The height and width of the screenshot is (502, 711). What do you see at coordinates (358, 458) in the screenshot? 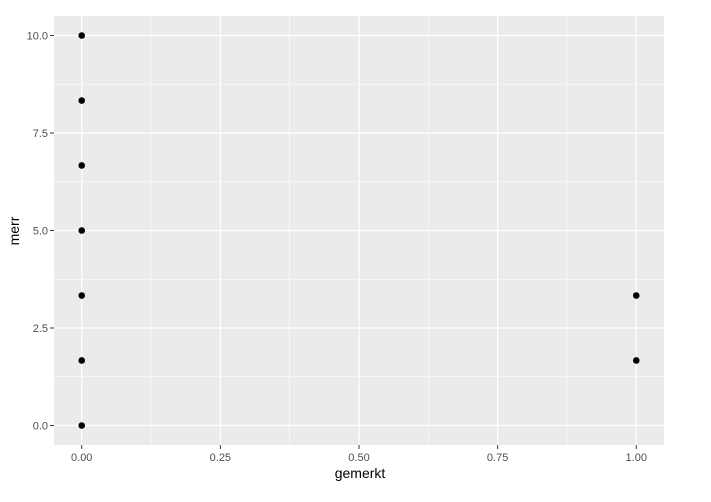
I see `x-tick-label: 0.50` at bounding box center [358, 458].